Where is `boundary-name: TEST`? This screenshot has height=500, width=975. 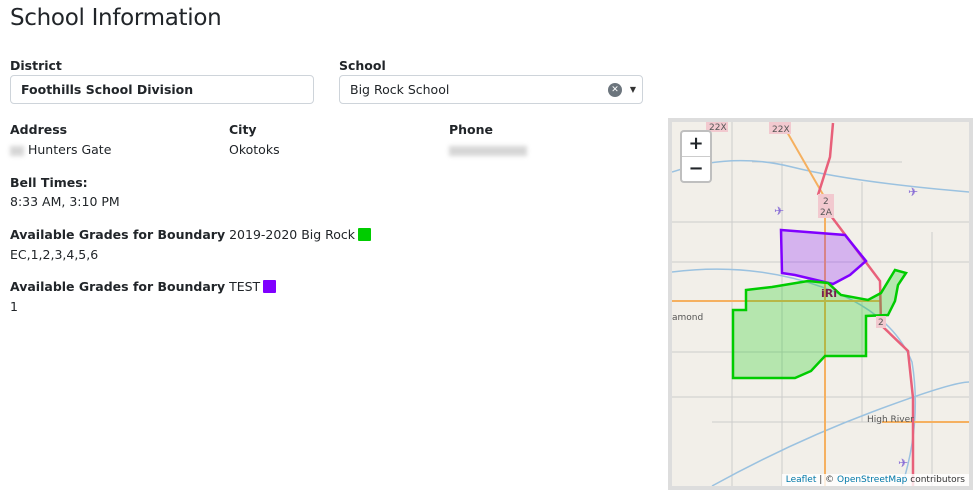 boundary-name: TEST is located at coordinates (245, 286).